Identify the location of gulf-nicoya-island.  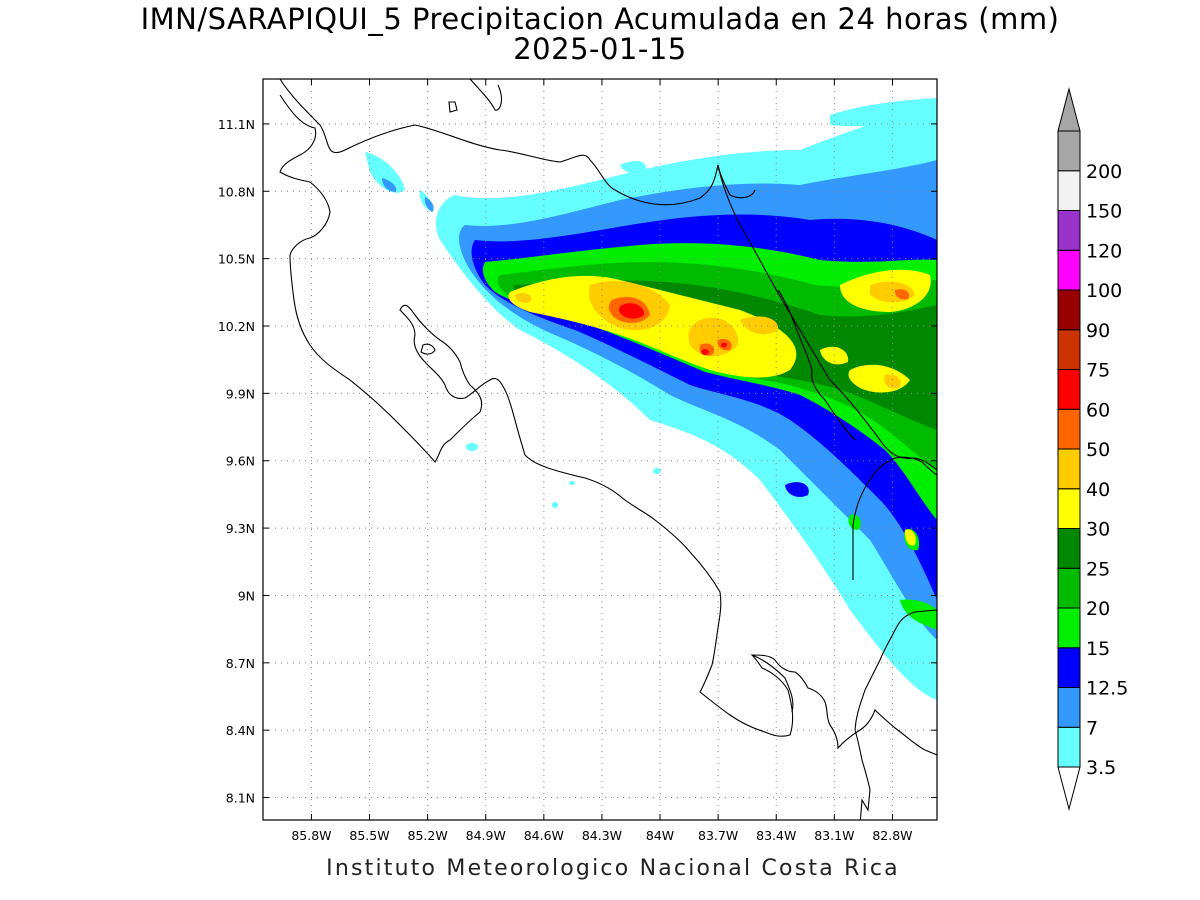
(428, 349).